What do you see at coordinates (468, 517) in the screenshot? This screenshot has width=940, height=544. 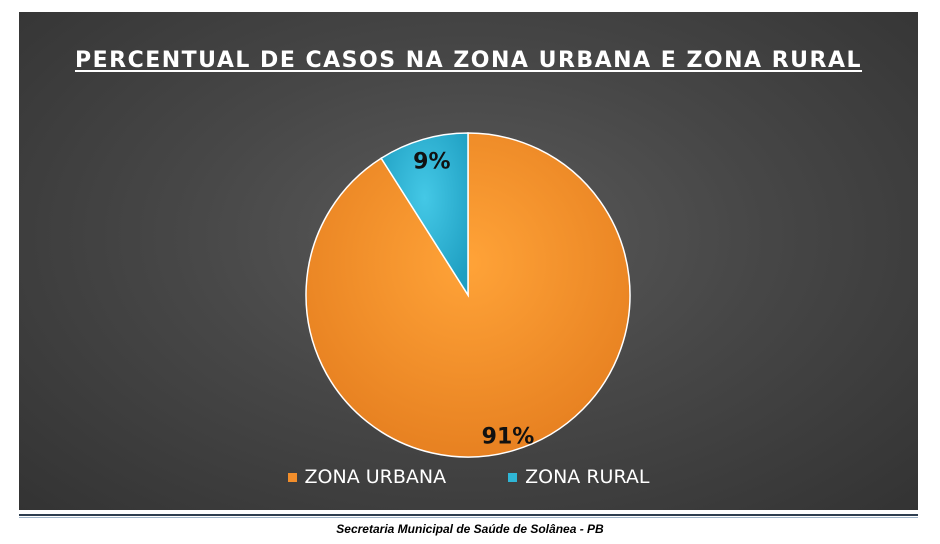 I see `footer-divider-highlight` at bounding box center [468, 517].